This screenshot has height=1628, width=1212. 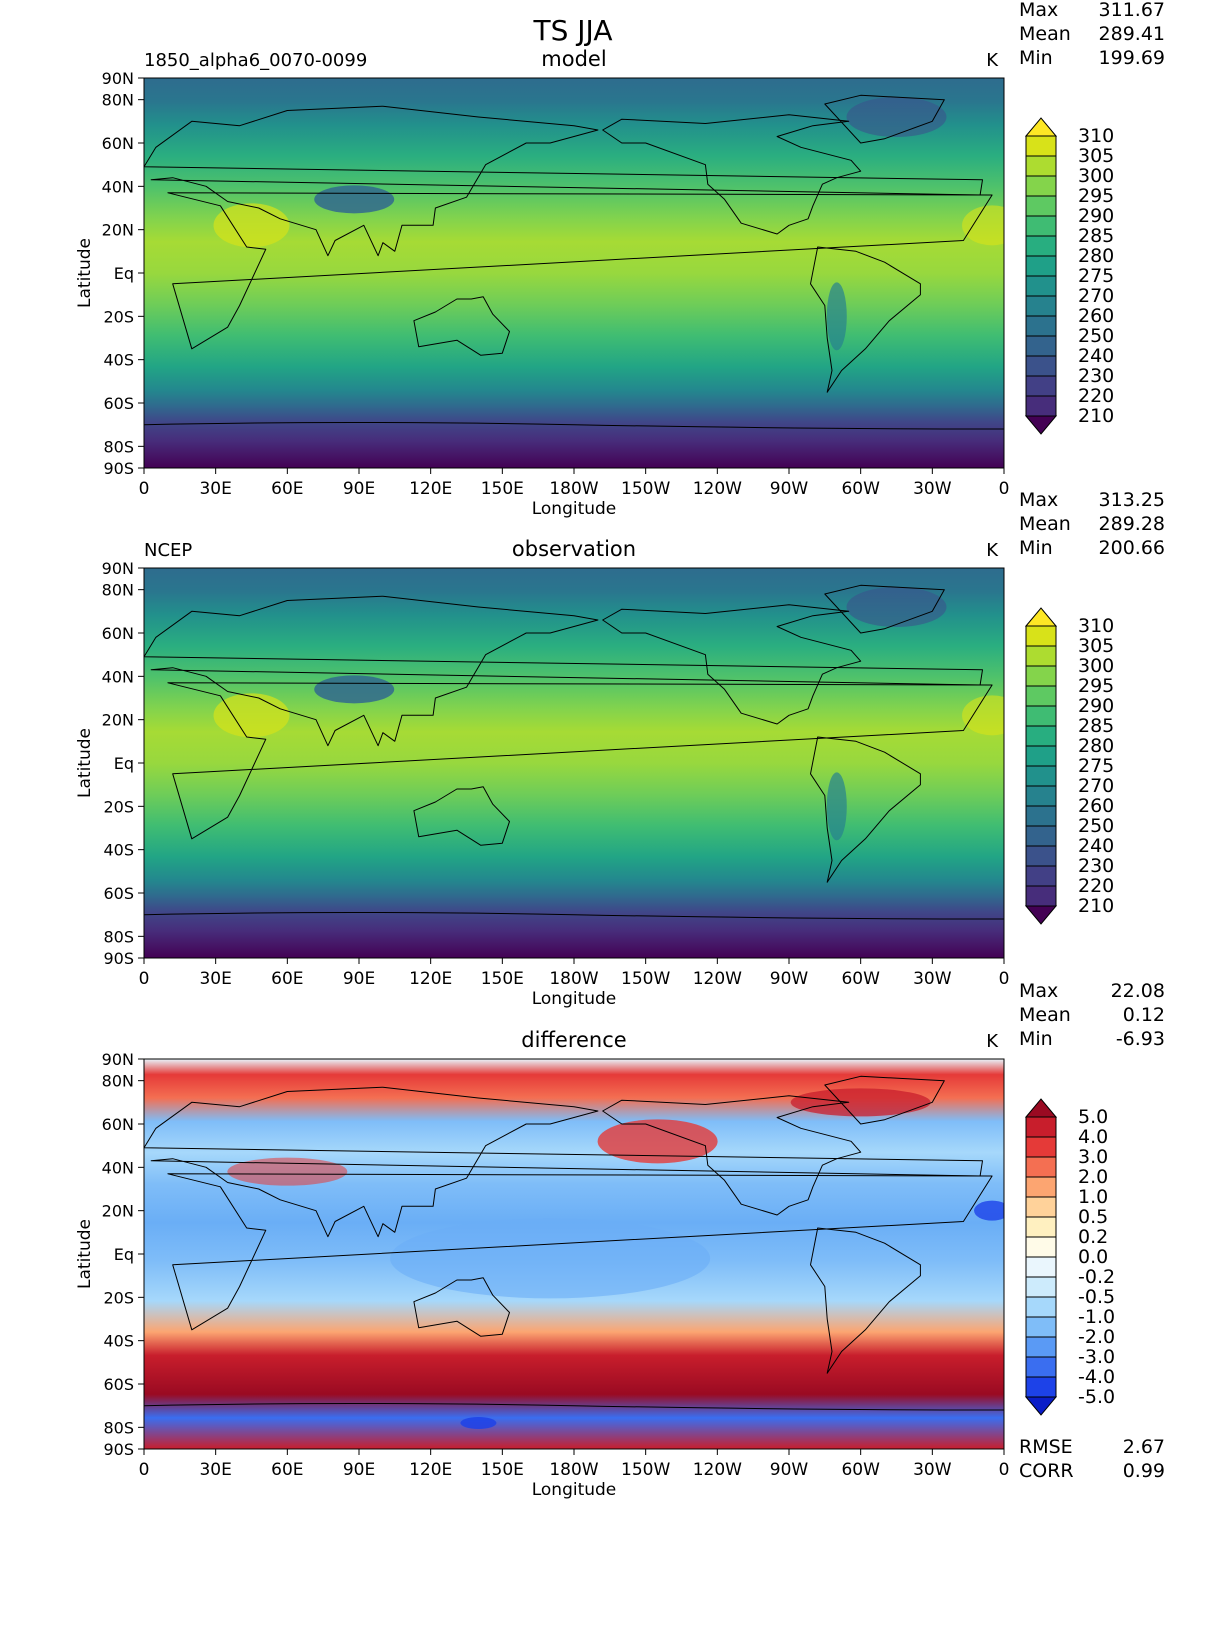 What do you see at coordinates (1041, 425) in the screenshot?
I see `colorbar-bottom-arrow` at bounding box center [1041, 425].